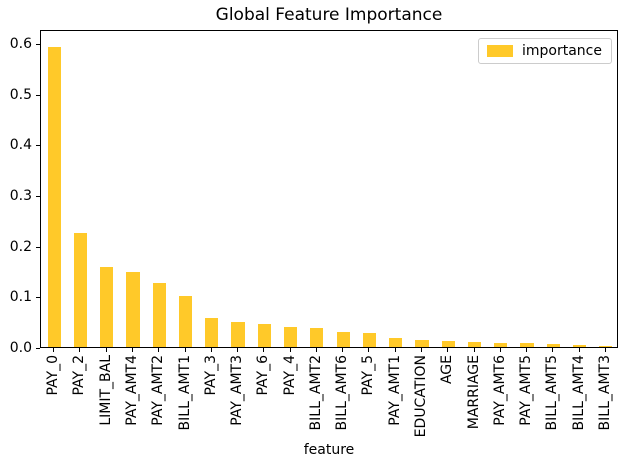  What do you see at coordinates (527, 345) in the screenshot?
I see `bar-pay_amt5` at bounding box center [527, 345].